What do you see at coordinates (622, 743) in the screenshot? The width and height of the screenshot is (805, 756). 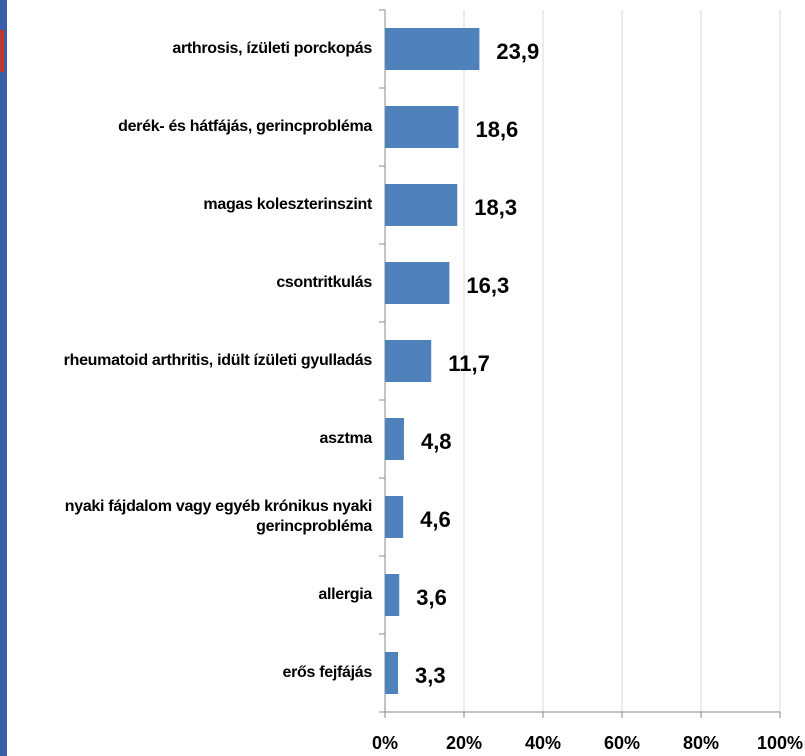 I see `x-tick-label: 60%` at bounding box center [622, 743].